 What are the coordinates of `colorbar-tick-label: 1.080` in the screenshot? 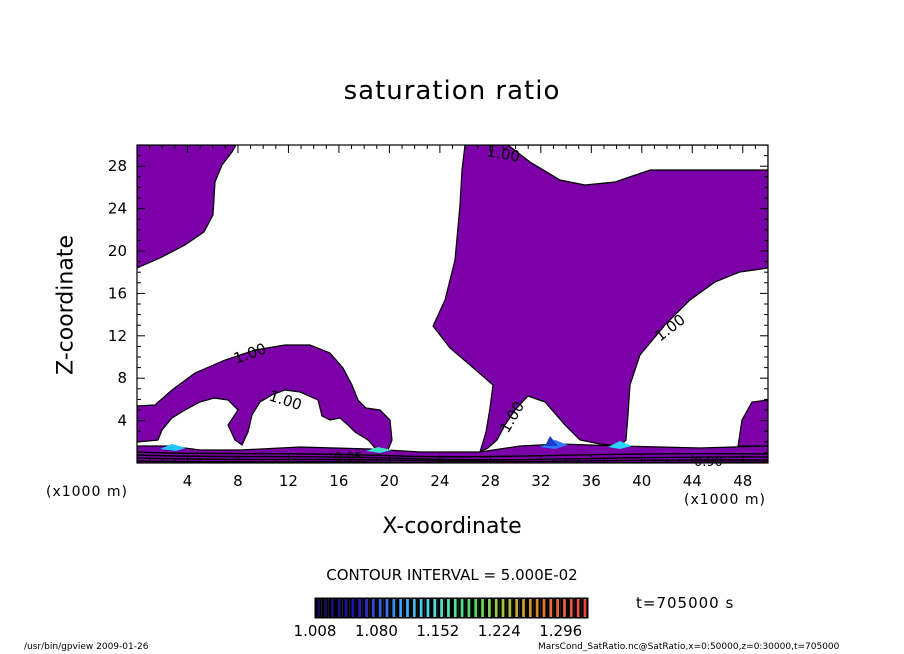 It's located at (376, 631).